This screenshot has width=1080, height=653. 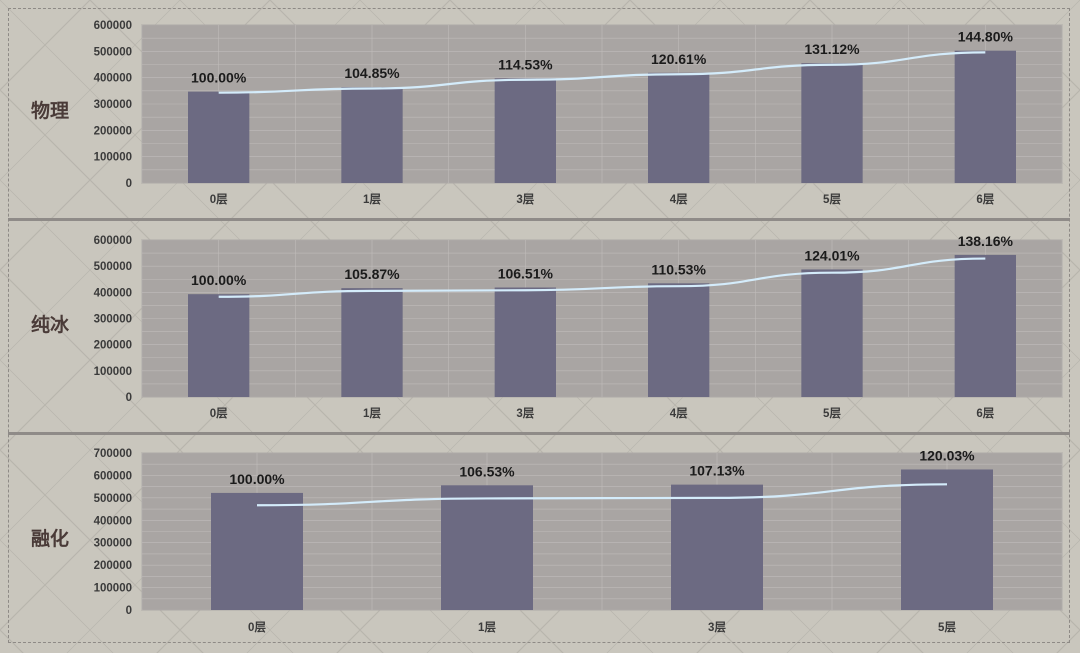 What do you see at coordinates (50, 539) in the screenshot?
I see `row-label-melt: 融化` at bounding box center [50, 539].